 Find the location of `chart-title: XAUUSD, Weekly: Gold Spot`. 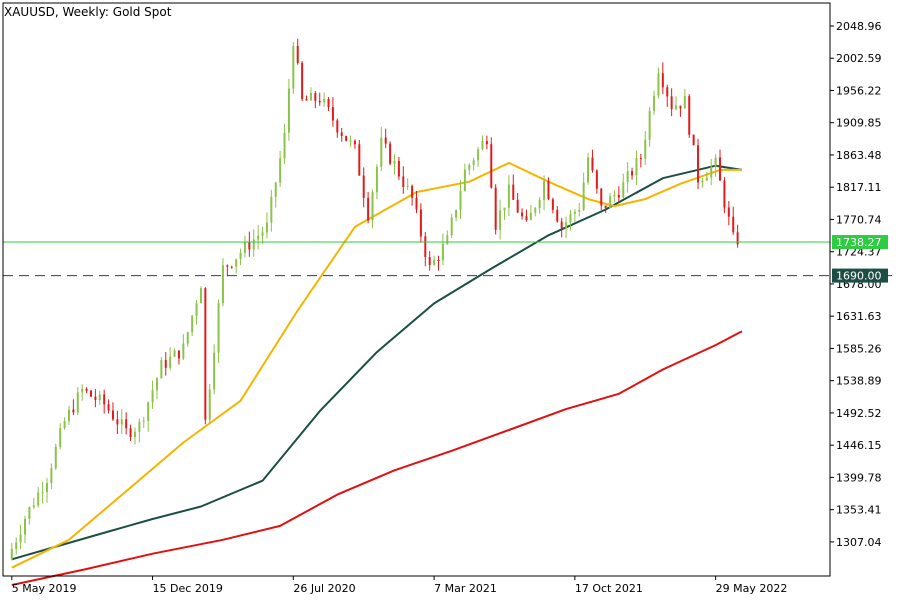

chart-title: XAUUSD, Weekly: Gold Spot is located at coordinates (88, 12).